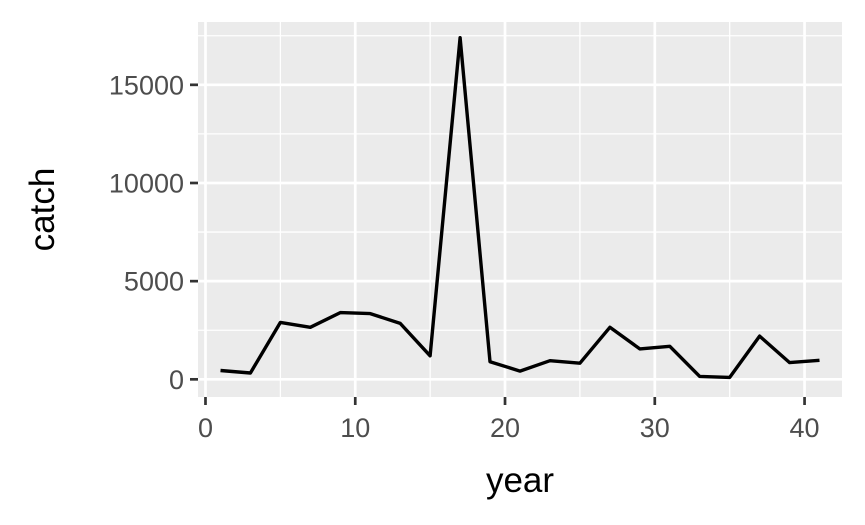  I want to click on x-axis: 0 10 20 30 40, so click(509, 420).